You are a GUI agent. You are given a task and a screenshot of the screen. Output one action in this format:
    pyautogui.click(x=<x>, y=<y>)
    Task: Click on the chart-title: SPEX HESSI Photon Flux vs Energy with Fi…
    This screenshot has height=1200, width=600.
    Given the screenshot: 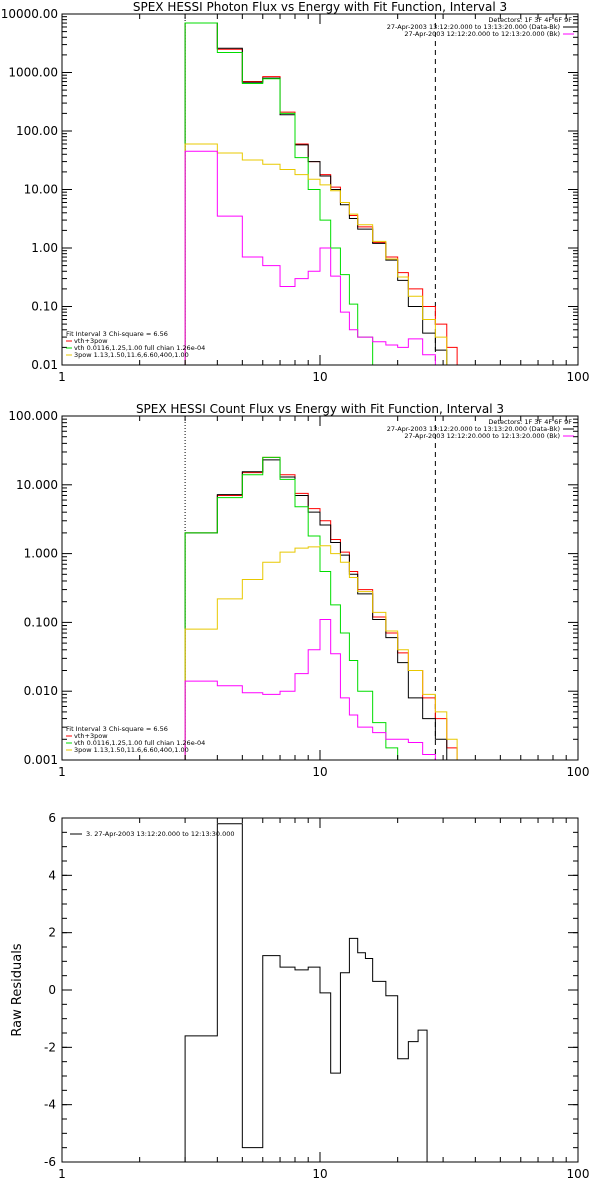 What is the action you would take?
    pyautogui.click(x=320, y=7)
    